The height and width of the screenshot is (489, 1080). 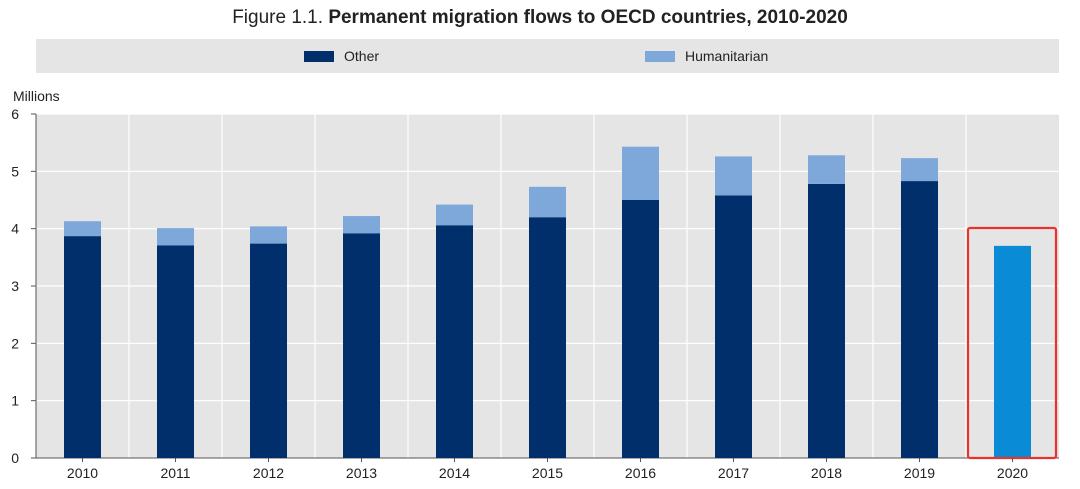 What do you see at coordinates (268, 350) in the screenshot?
I see `bar-other-2012` at bounding box center [268, 350].